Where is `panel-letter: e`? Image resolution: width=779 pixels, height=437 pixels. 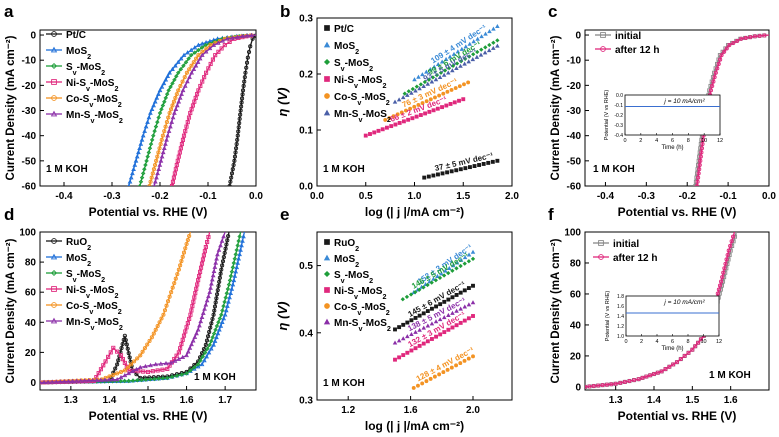
panel-letter: e is located at coordinates (284, 214).